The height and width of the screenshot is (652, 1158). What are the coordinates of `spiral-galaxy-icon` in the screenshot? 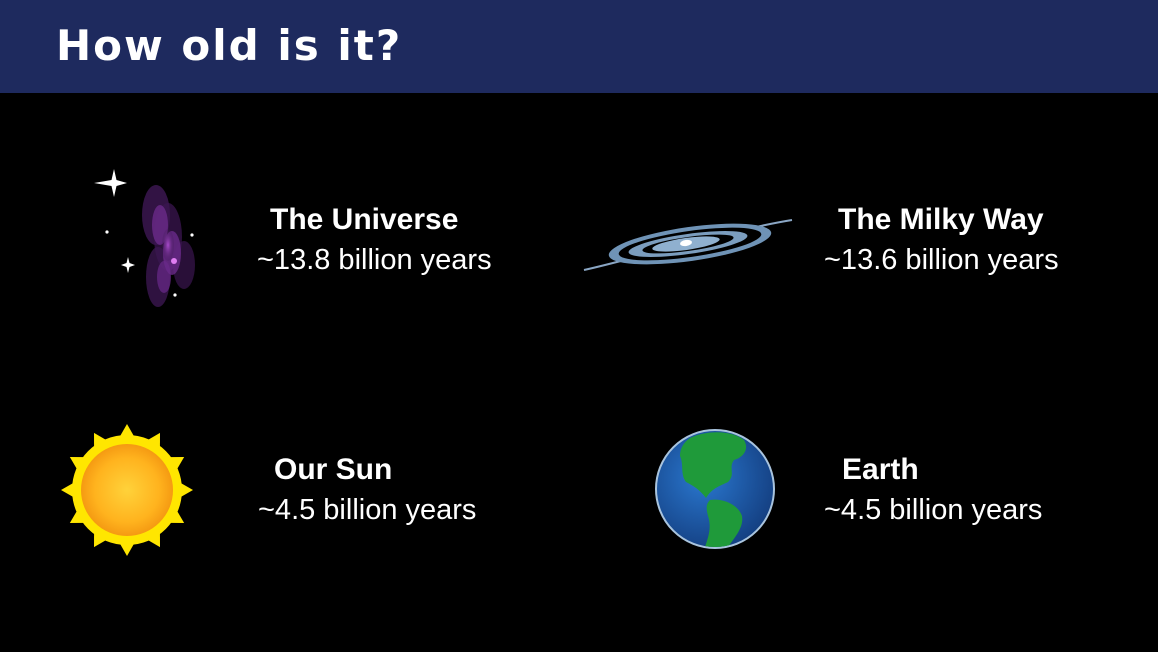 It's located at (687, 242).